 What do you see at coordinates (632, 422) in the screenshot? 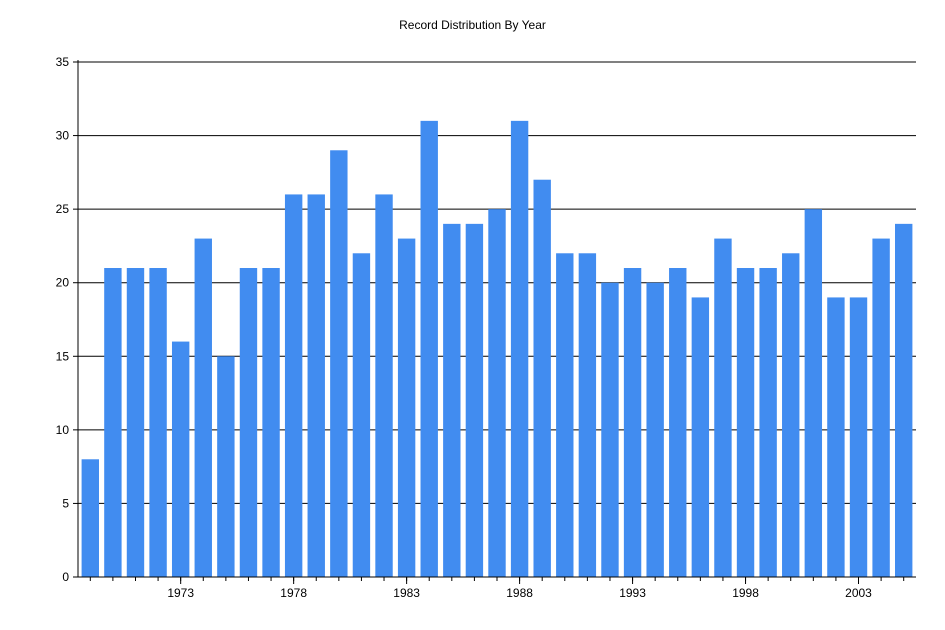
I see `bar-1993` at bounding box center [632, 422].